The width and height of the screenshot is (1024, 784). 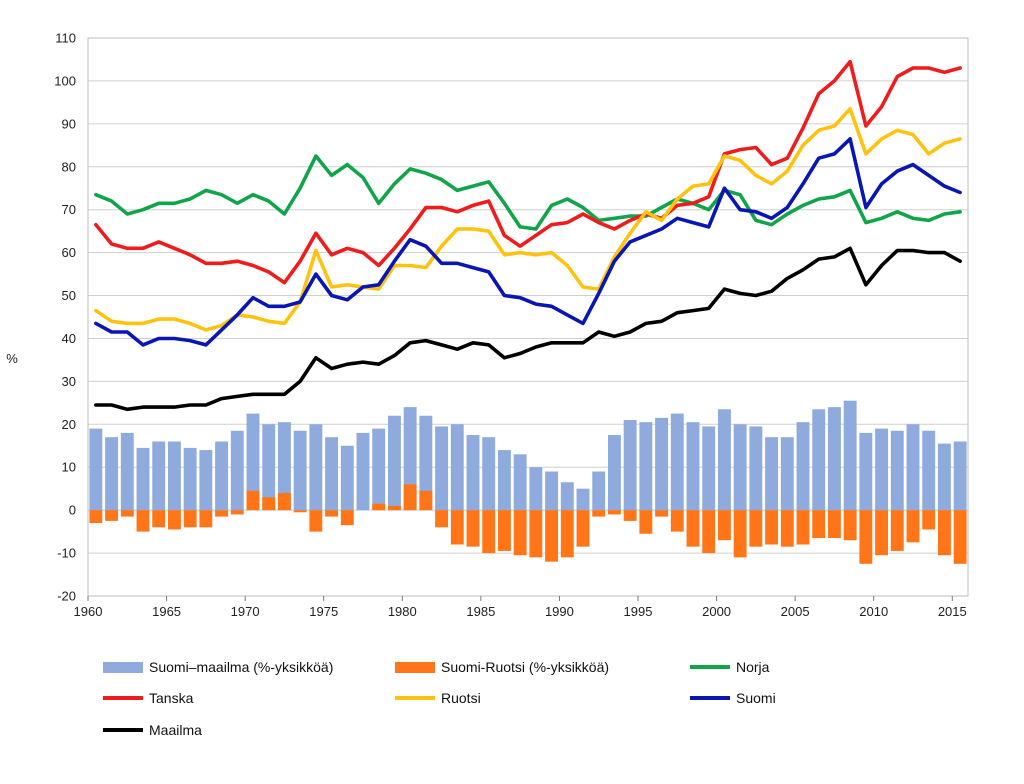 I want to click on y-tick-label: 90, so click(x=69, y=123).